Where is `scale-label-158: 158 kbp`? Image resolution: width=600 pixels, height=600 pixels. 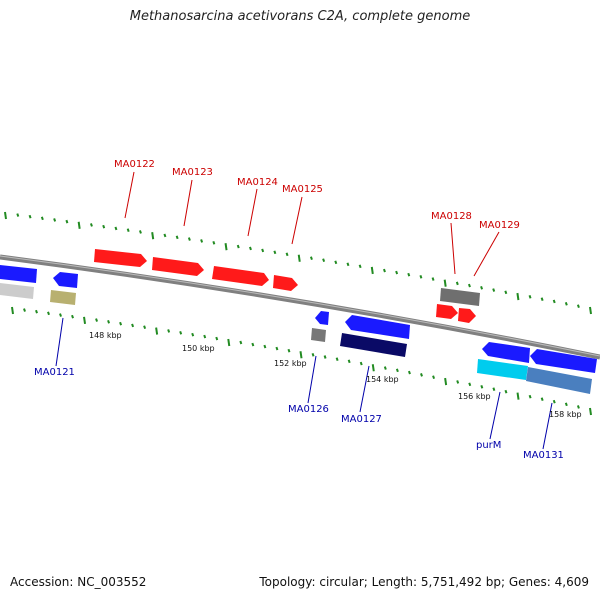 scale-label-158: 158 kbp is located at coordinates (565, 414).